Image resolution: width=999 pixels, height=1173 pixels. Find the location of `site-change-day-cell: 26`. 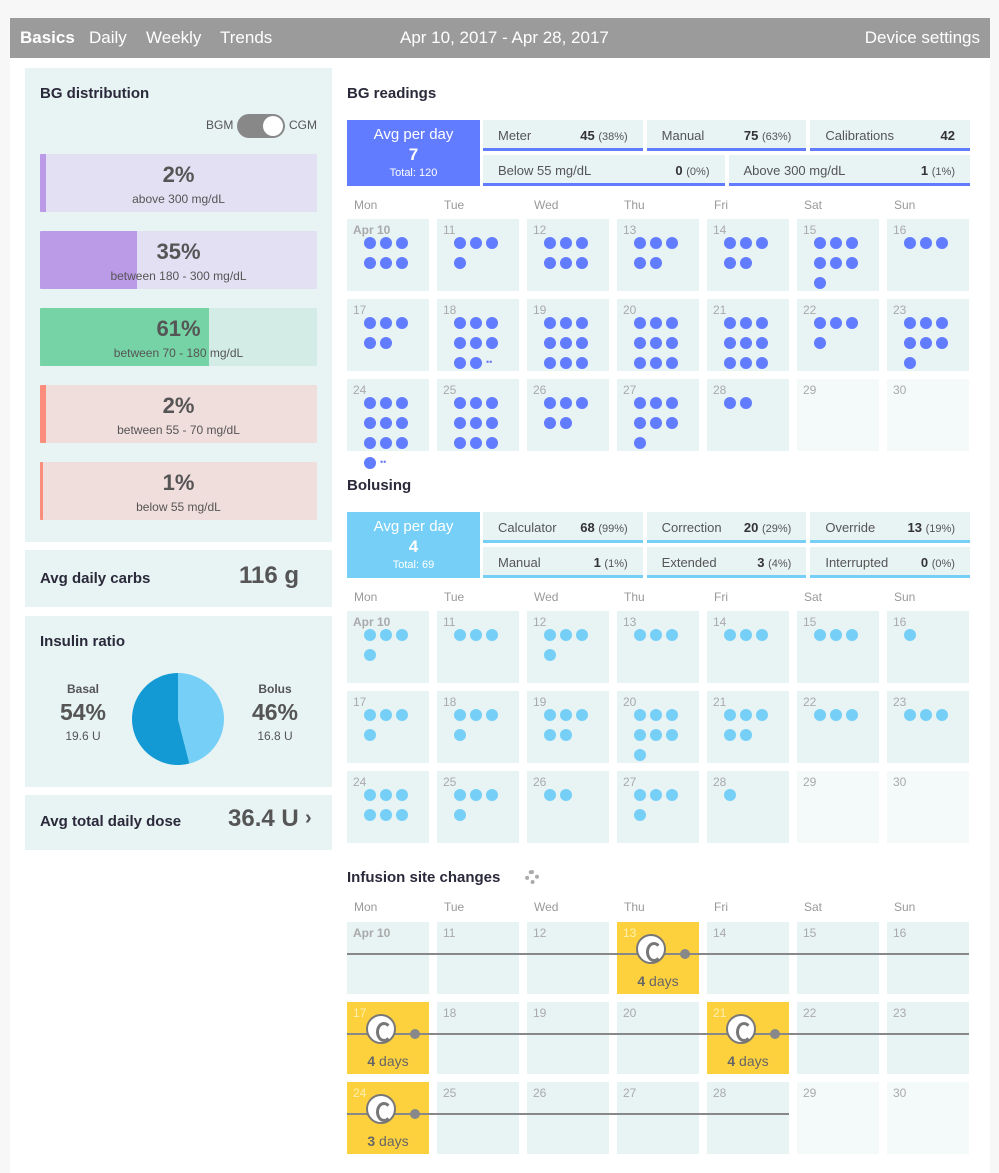

site-change-day-cell: 26 is located at coordinates (568, 1118).